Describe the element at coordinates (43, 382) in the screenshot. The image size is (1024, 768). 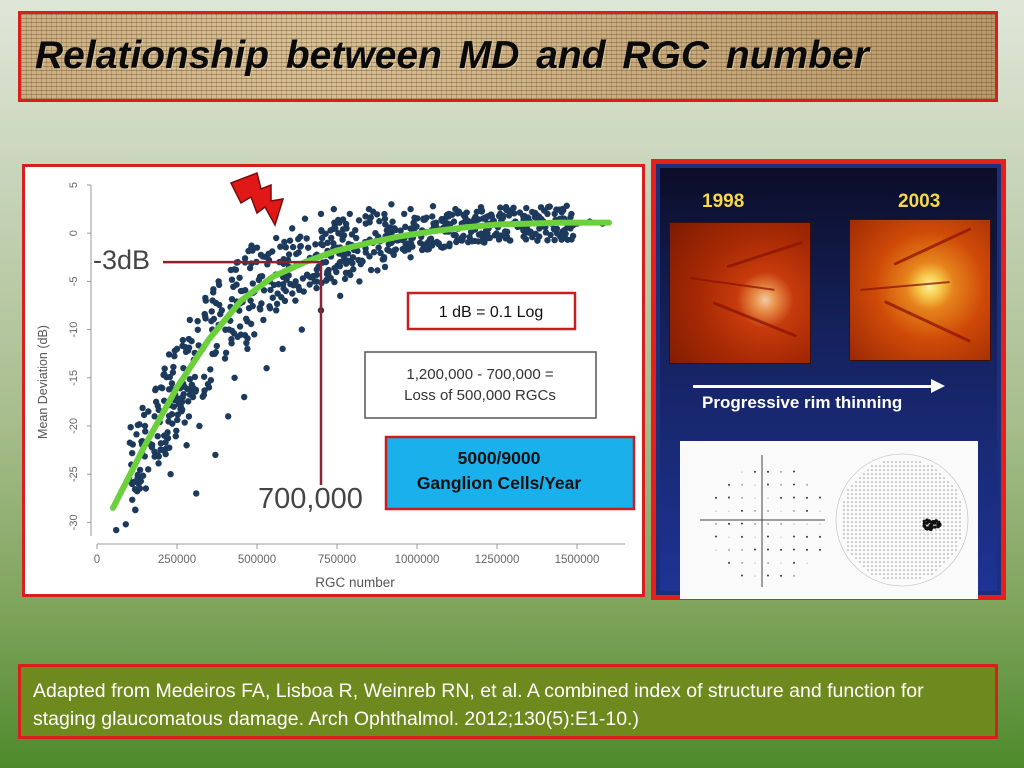
I see `y-axis-label: Mean Deviation (dB)` at that location.